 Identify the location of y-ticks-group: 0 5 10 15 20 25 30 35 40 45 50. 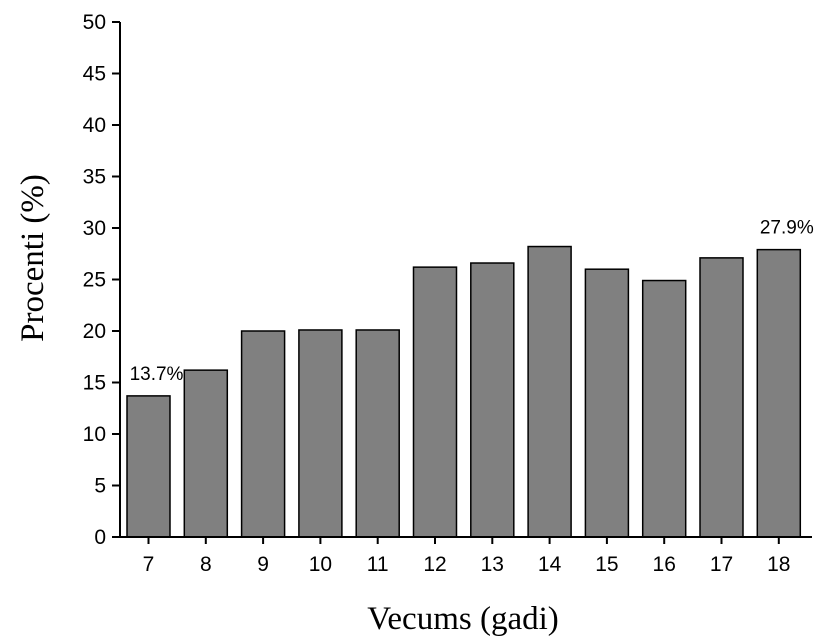
(101, 280).